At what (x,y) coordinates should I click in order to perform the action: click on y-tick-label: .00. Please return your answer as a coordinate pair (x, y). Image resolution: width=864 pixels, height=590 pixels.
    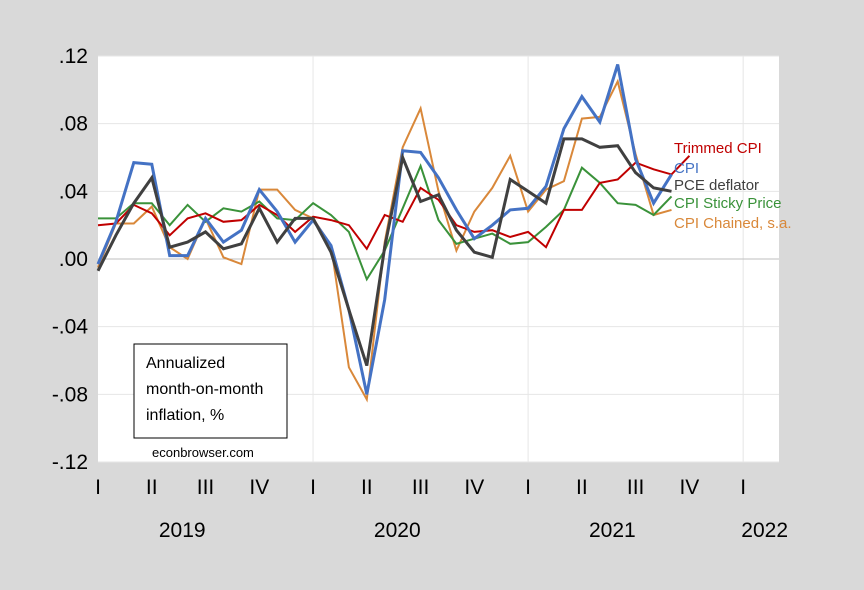
    Looking at the image, I should click on (73, 259).